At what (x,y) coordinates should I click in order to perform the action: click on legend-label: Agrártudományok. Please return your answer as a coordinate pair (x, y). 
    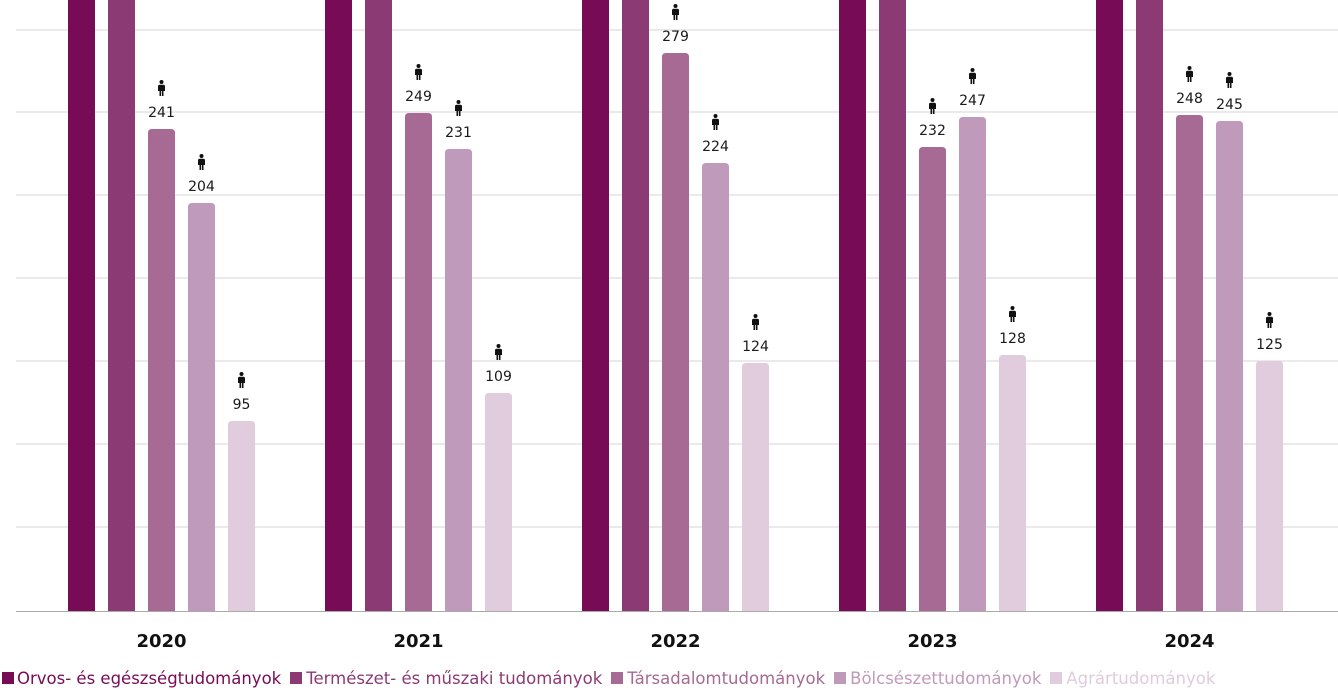
    Looking at the image, I should click on (1141, 678).